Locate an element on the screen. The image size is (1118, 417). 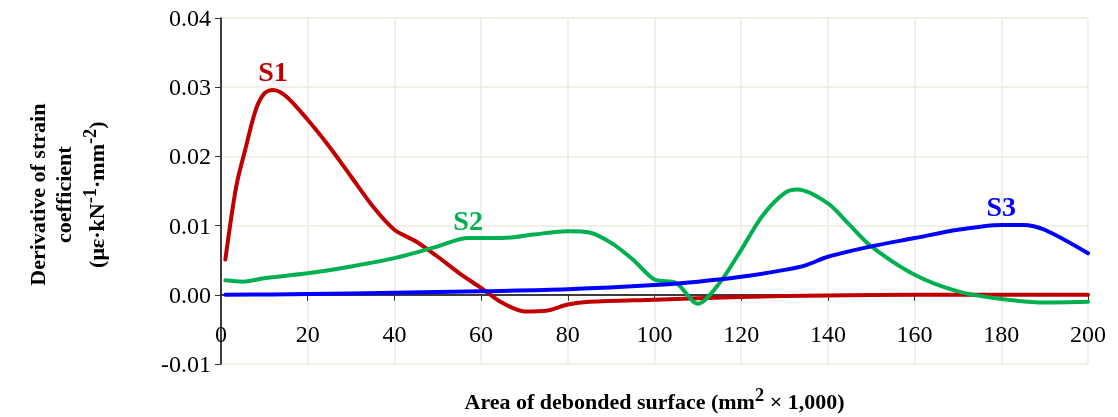
x-tick-label: 80 is located at coordinates (567, 334).